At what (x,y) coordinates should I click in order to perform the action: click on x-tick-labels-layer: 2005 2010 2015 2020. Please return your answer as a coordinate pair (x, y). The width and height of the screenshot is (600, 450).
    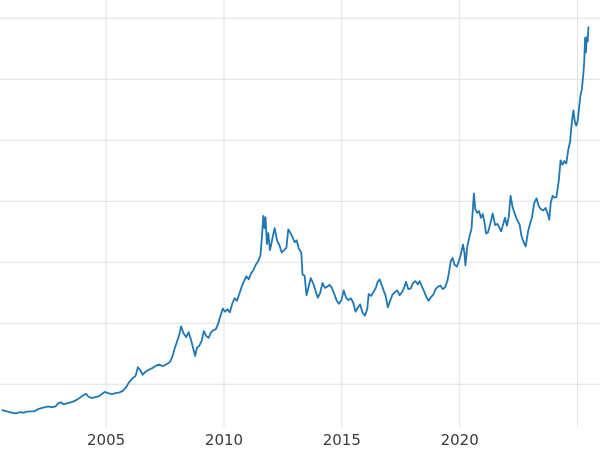
    Looking at the image, I should click on (283, 440).